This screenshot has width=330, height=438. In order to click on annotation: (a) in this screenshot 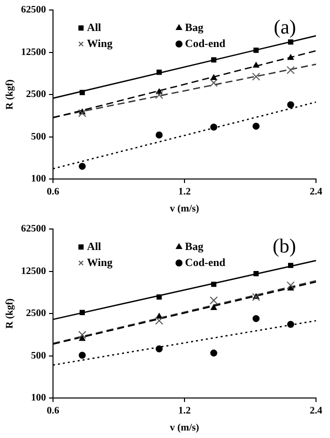, I will do `click(285, 27)`.